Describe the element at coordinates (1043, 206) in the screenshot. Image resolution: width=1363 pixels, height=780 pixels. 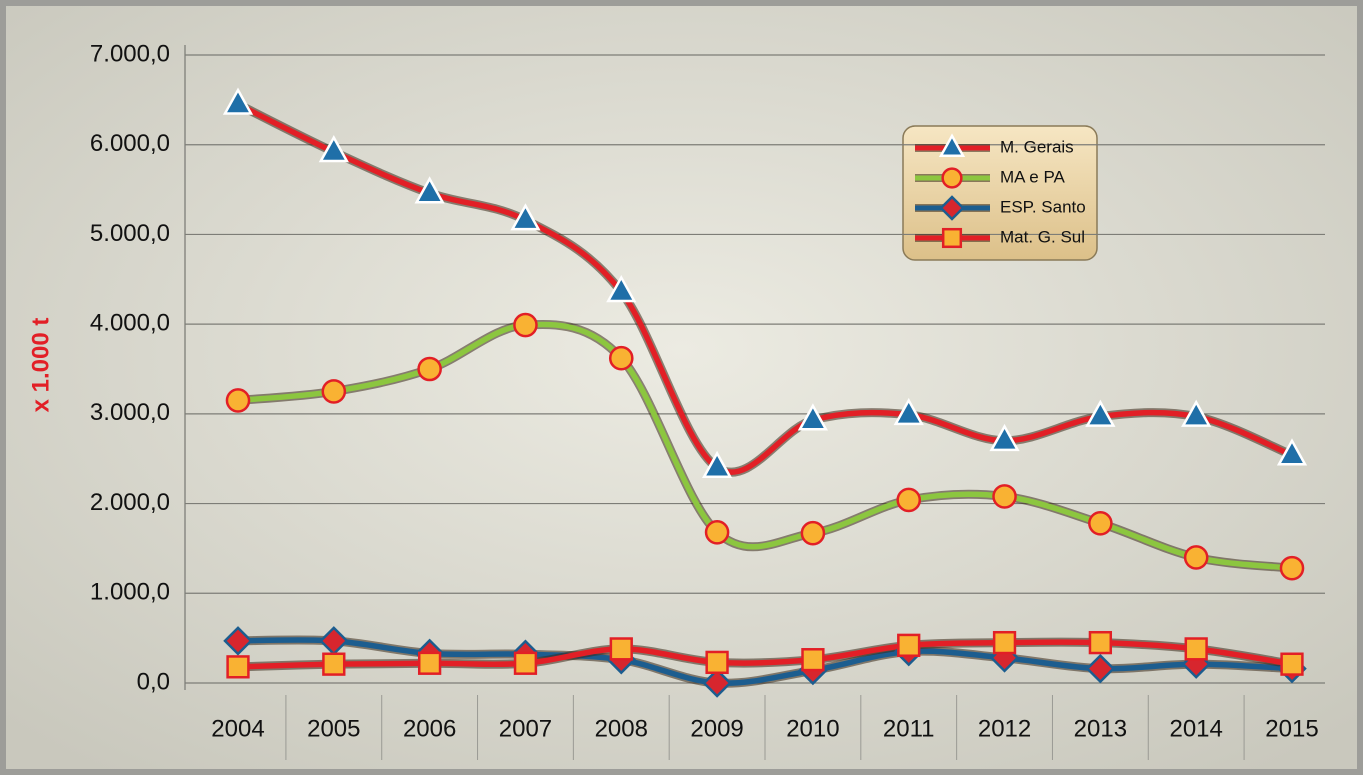
I see `legend-label: ESP. Santo` at that location.